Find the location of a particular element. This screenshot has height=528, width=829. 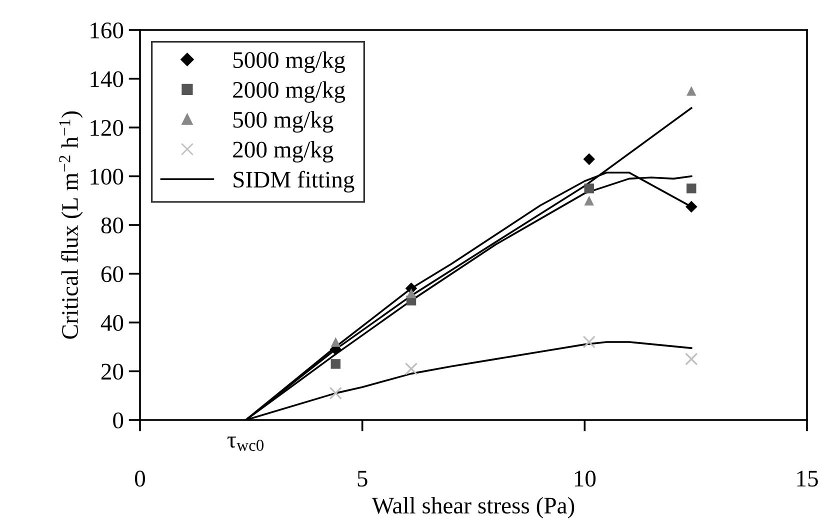

legend-label: 5000 mg/kg is located at coordinates (289, 62).